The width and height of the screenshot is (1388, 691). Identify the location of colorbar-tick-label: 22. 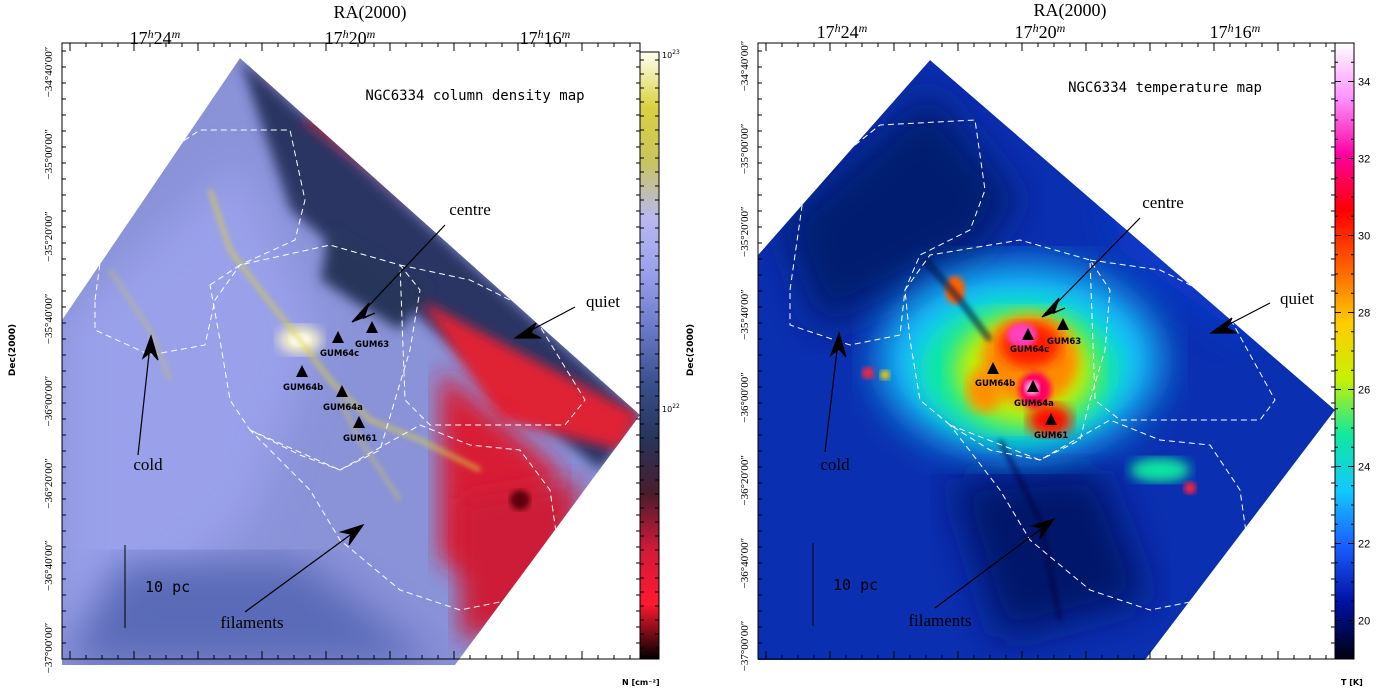
(1364, 545).